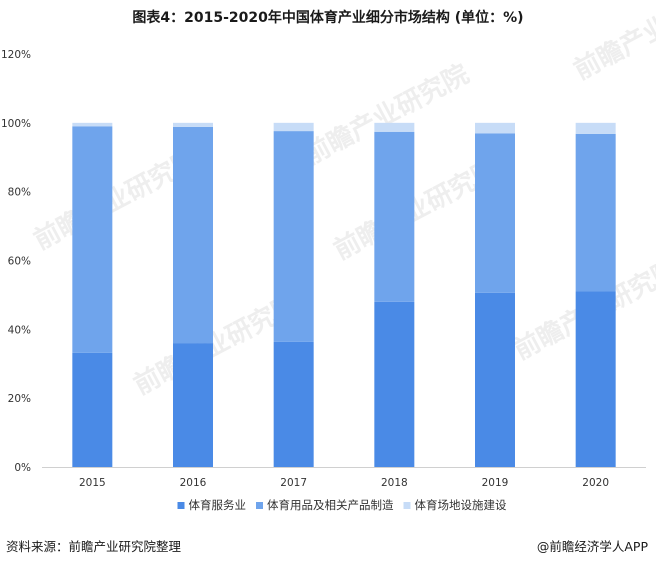 The height and width of the screenshot is (562, 656). What do you see at coordinates (218, 505) in the screenshot?
I see `legend-label: 体育服务业` at bounding box center [218, 505].